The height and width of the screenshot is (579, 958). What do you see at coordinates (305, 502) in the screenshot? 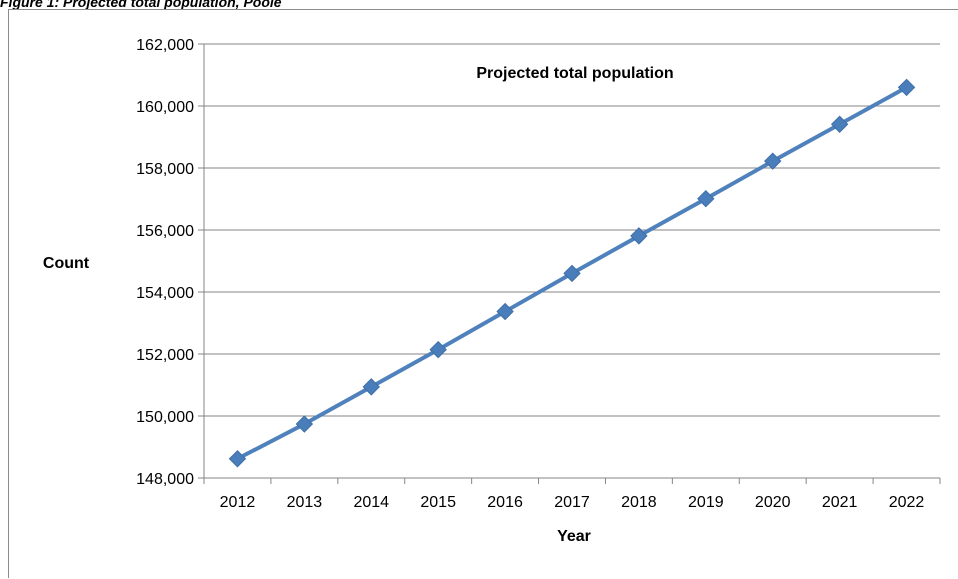
I see `x-tick-label: 2013` at bounding box center [305, 502].